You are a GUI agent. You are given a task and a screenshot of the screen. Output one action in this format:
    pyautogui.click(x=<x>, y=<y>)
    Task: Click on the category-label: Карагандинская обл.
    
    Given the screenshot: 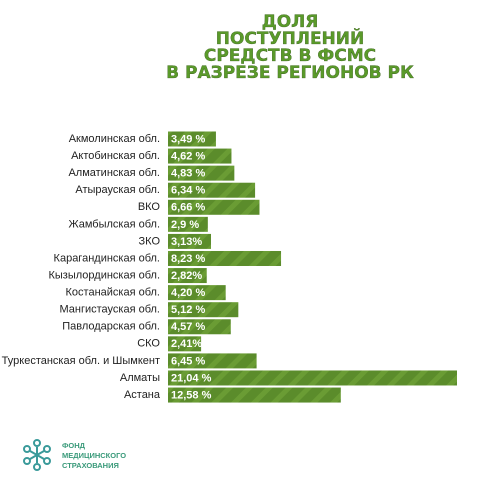 What is the action you would take?
    pyautogui.click(x=107, y=258)
    